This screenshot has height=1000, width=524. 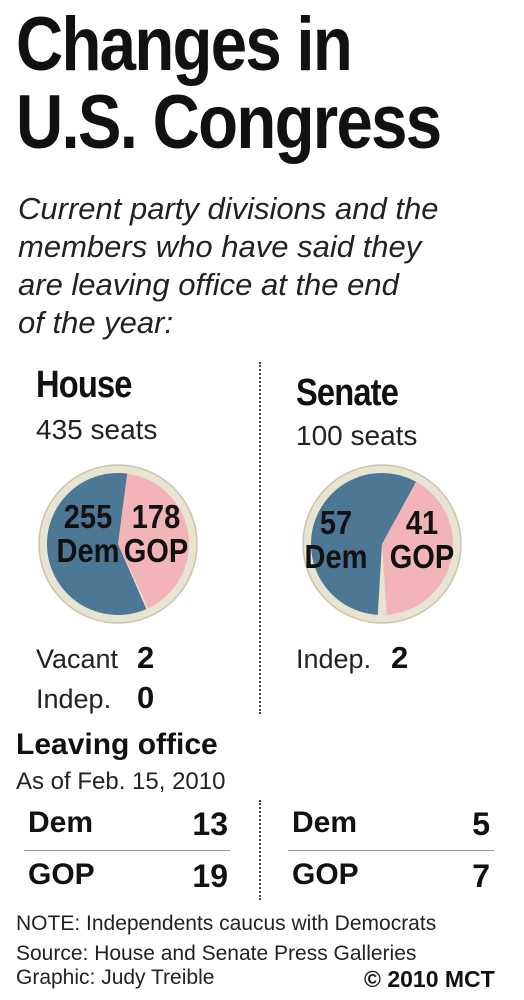 What do you see at coordinates (334, 659) in the screenshot?
I see `senate-indep-label: Indep.` at bounding box center [334, 659].